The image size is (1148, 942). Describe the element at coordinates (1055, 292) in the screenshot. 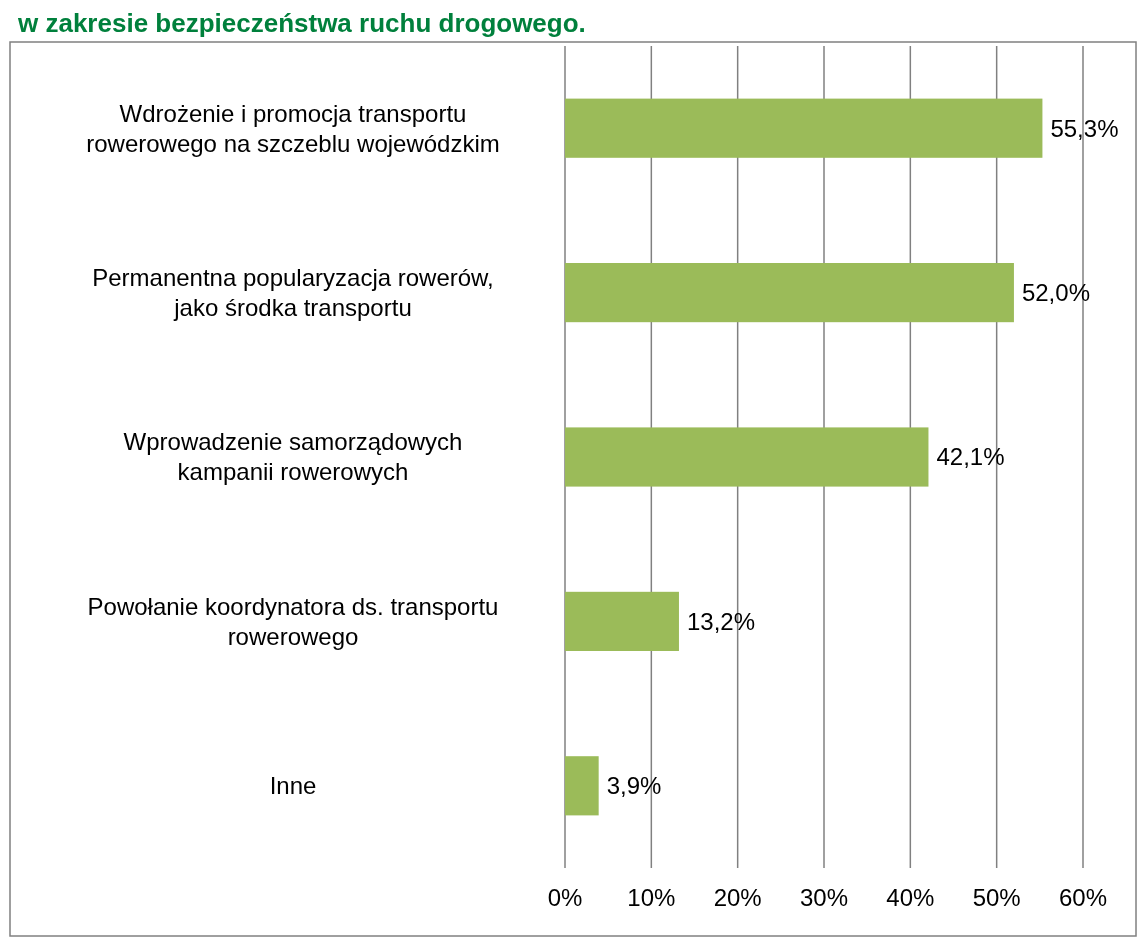

I see `data-label: 52,0%` at that location.